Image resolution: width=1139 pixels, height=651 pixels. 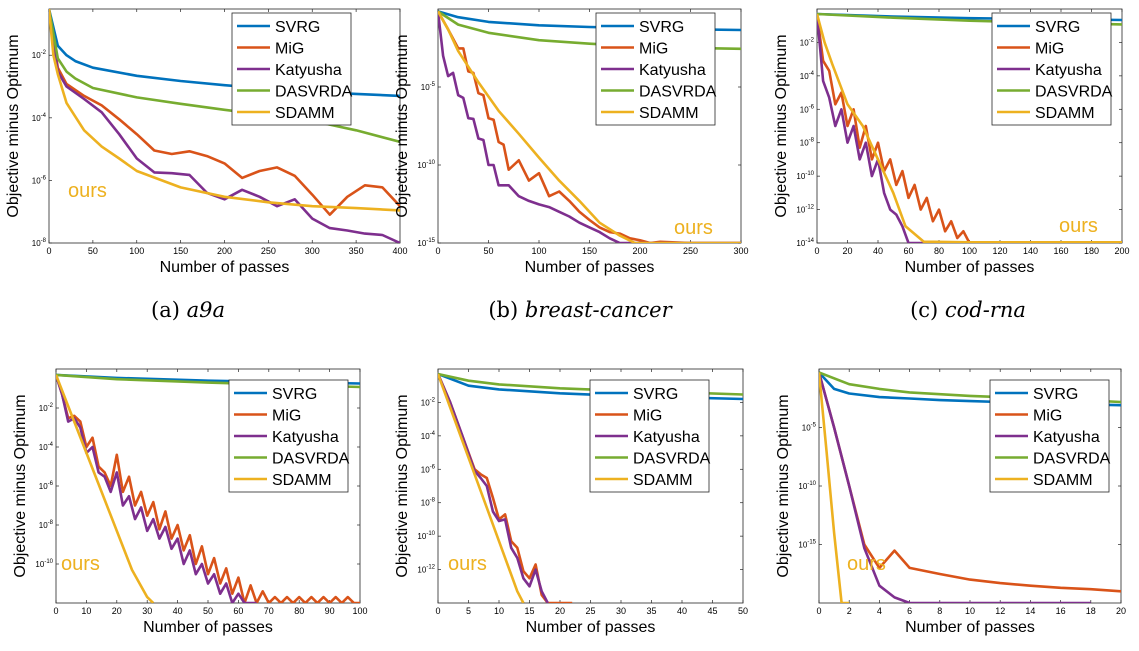 I want to click on x-tick-label: 2, so click(x=849, y=611).